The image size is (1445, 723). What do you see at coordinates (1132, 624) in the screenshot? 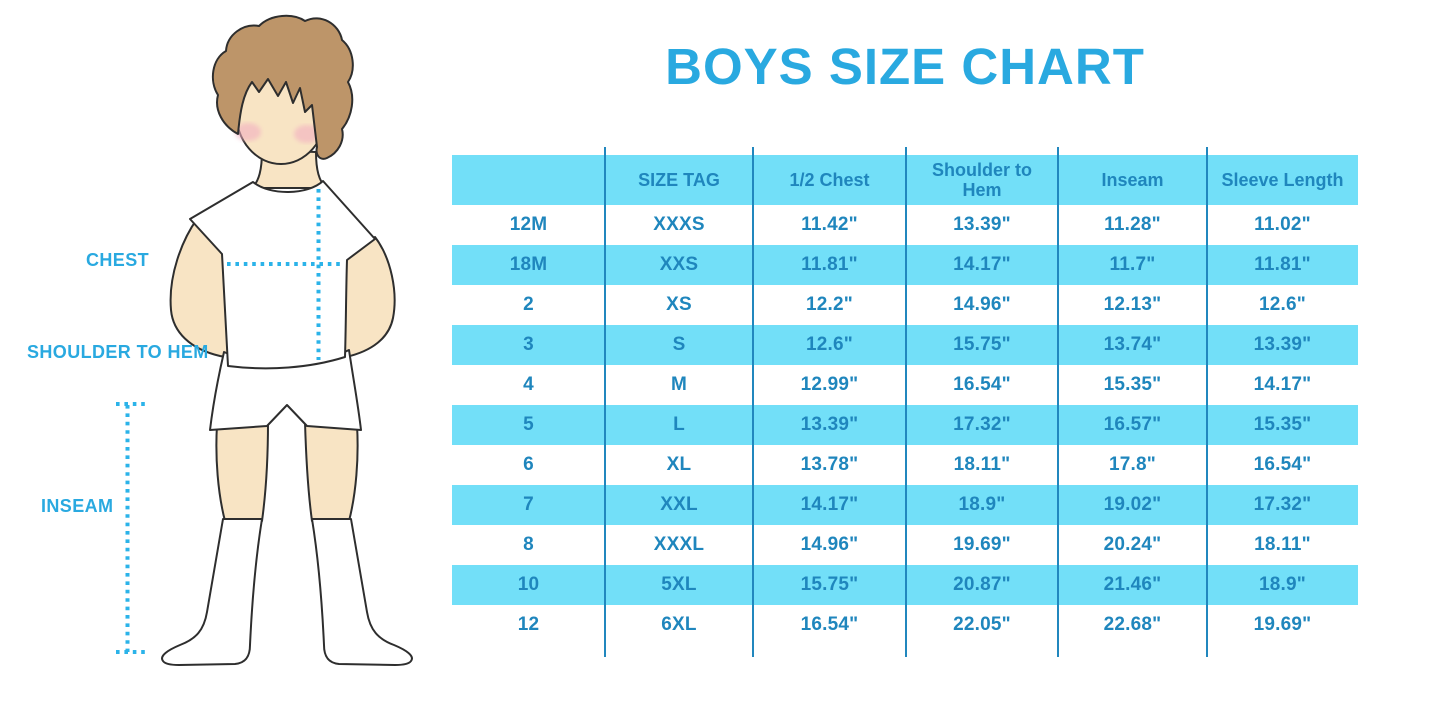
I see `value-cell: 22.68"` at bounding box center [1132, 624].